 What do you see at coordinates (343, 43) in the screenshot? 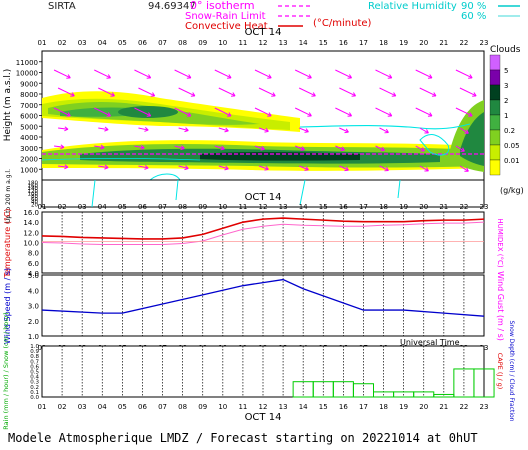
I see `top-hour-tick-label: 16` at bounding box center [343, 43].